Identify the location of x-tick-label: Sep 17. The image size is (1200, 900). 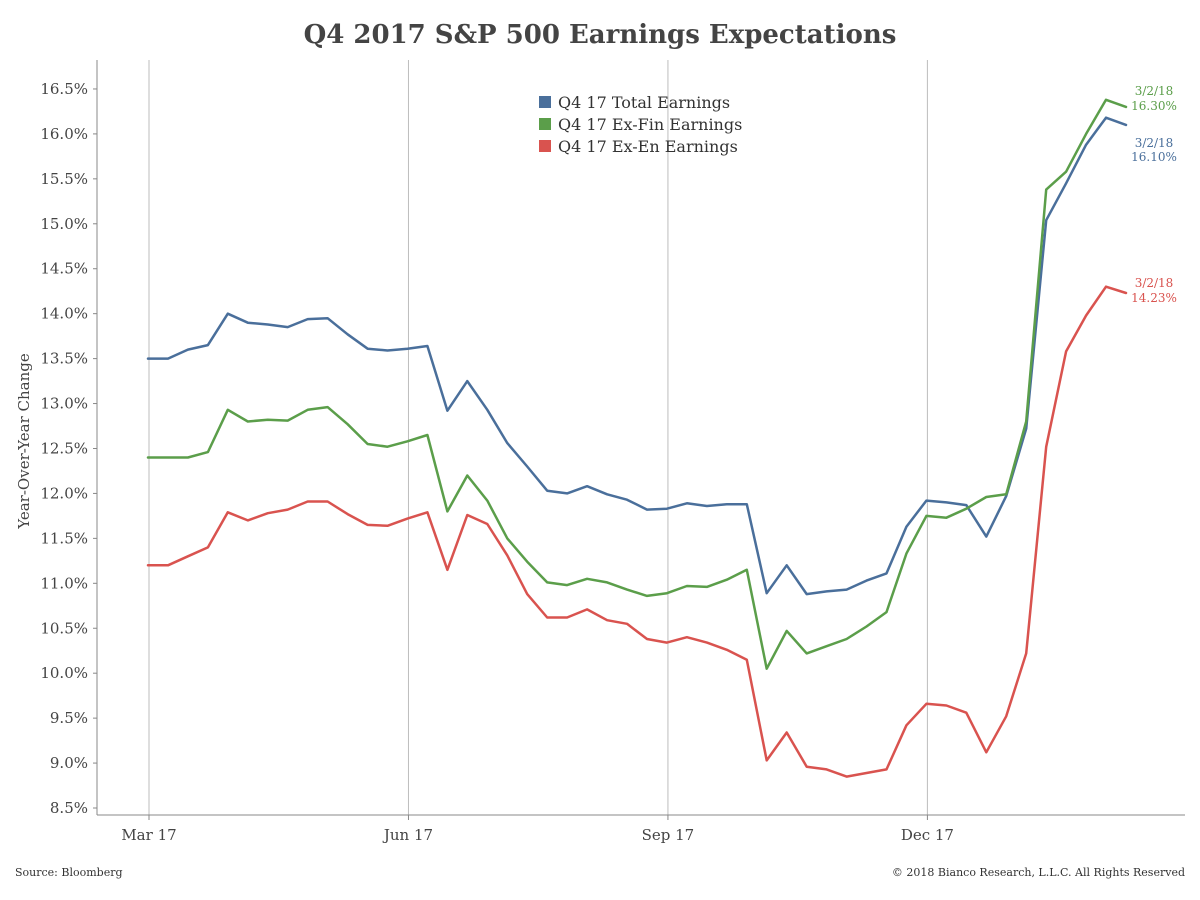
(668, 835).